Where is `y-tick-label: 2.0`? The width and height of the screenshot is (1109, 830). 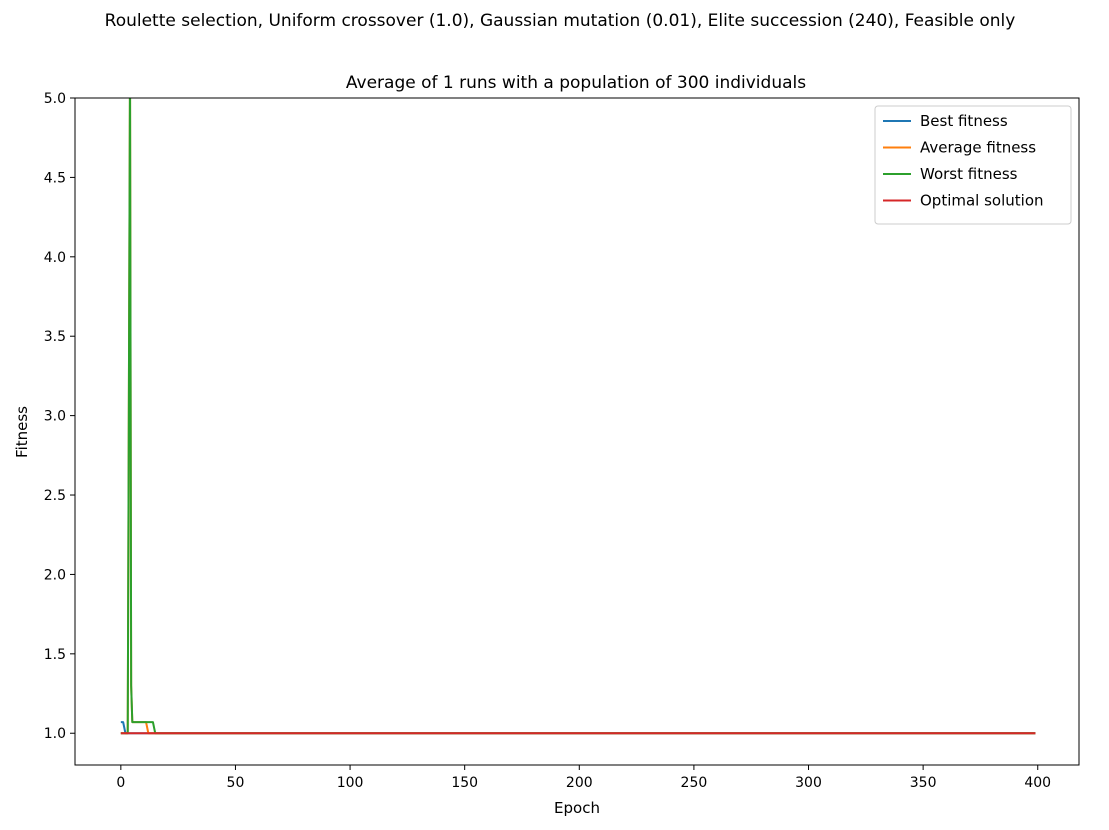
y-tick-label: 2.0 is located at coordinates (55, 575).